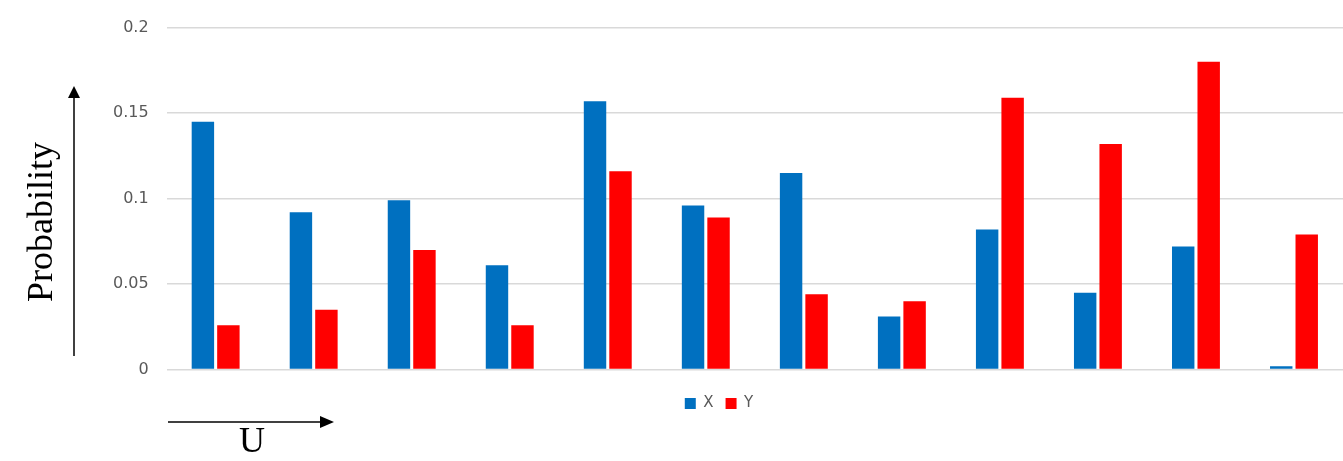 The image size is (1343, 461). I want to click on y-tick-label: 0, so click(143, 368).